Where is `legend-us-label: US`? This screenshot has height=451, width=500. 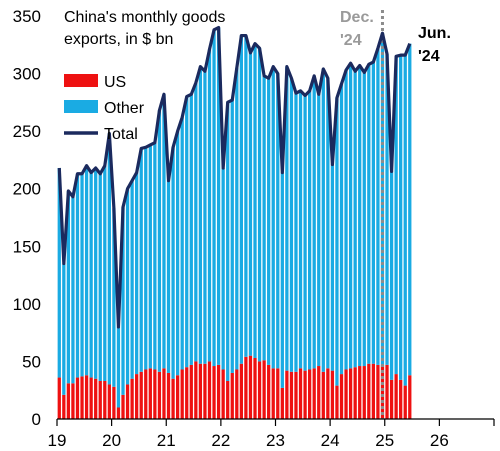
legend-us-label: US is located at coordinates (115, 82).